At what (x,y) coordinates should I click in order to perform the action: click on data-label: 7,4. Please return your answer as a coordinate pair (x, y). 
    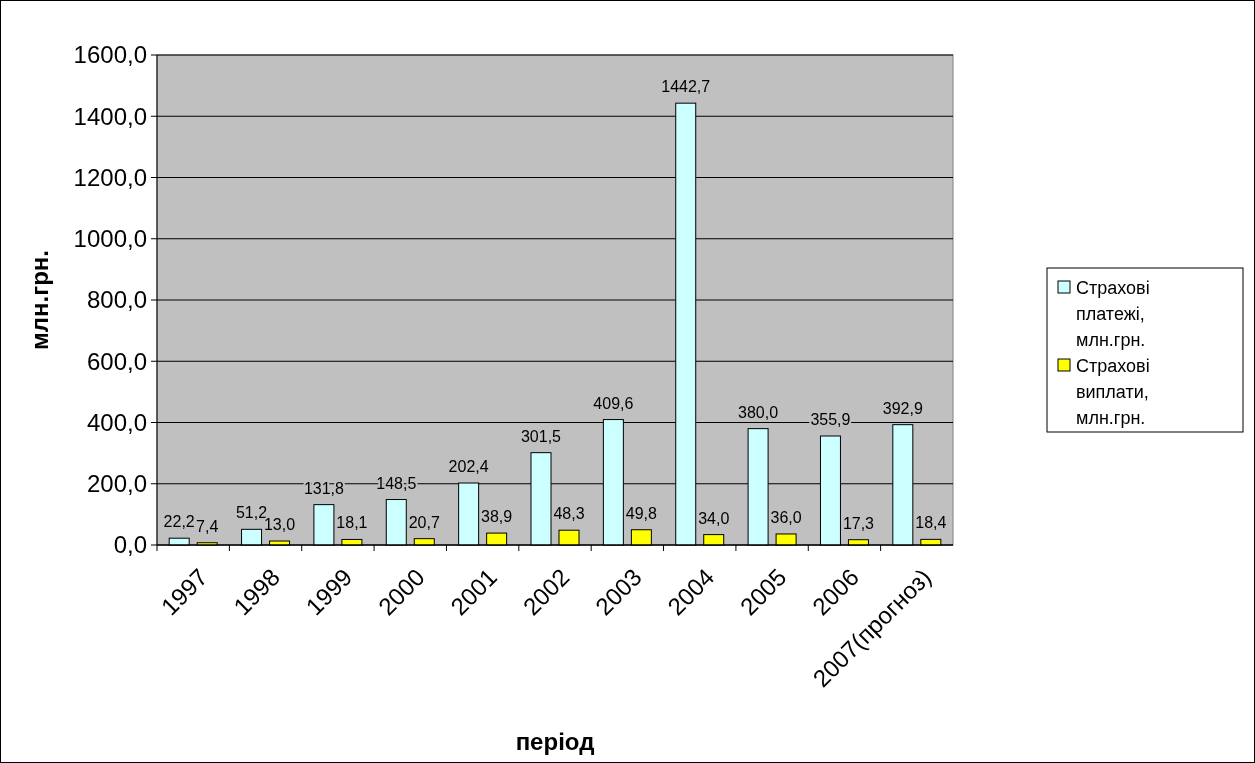
    Looking at the image, I should click on (207, 526).